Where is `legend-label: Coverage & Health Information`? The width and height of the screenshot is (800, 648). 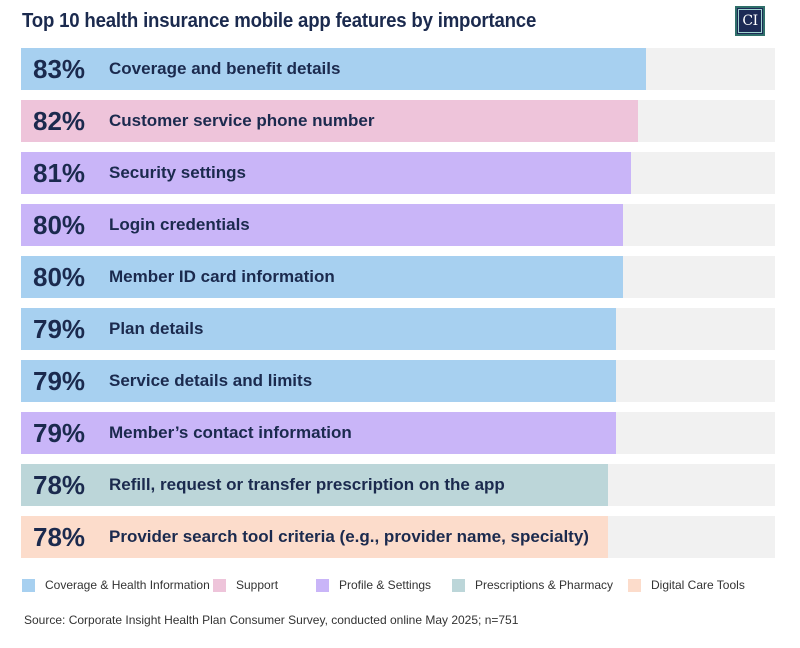 legend-label: Coverage & Health Information is located at coordinates (127, 585).